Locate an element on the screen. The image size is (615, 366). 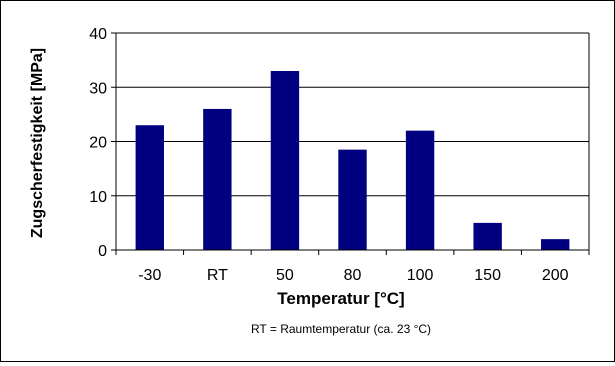
annotation-note: RT = Raumtemperatur (ca. 23 °C) is located at coordinates (341, 329).